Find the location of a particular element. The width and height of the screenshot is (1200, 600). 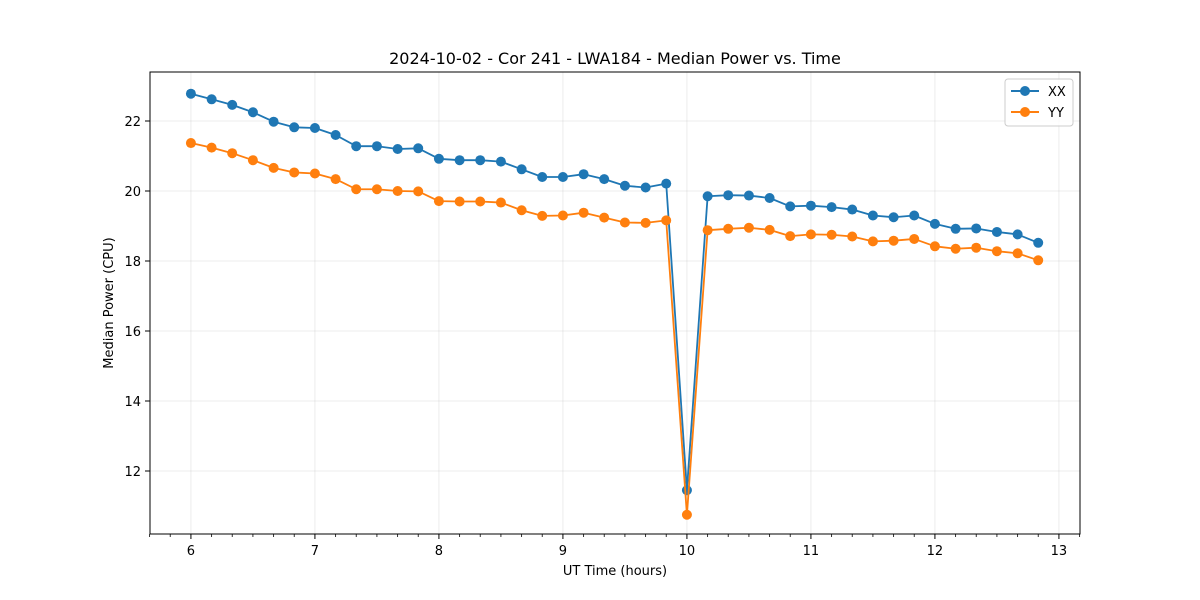

x-tick-label: 10 is located at coordinates (687, 551).